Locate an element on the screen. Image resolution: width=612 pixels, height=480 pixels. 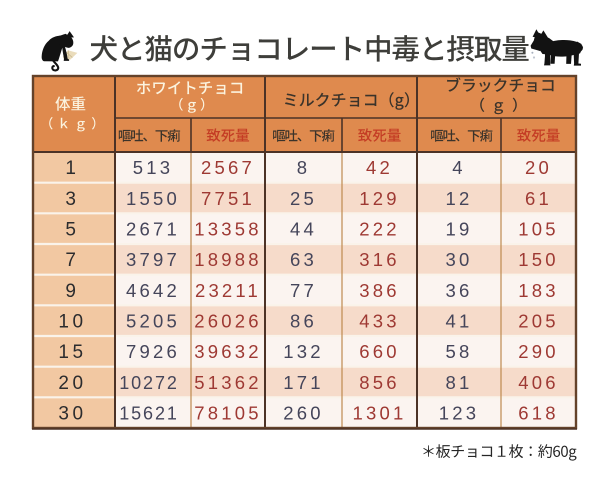
svg-text: 222 is located at coordinates (379, 228).